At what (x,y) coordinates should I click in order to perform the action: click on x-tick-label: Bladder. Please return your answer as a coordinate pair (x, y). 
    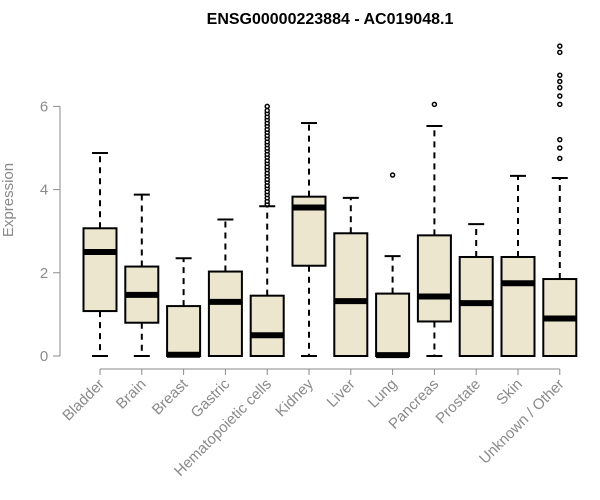
    Looking at the image, I should click on (83, 400).